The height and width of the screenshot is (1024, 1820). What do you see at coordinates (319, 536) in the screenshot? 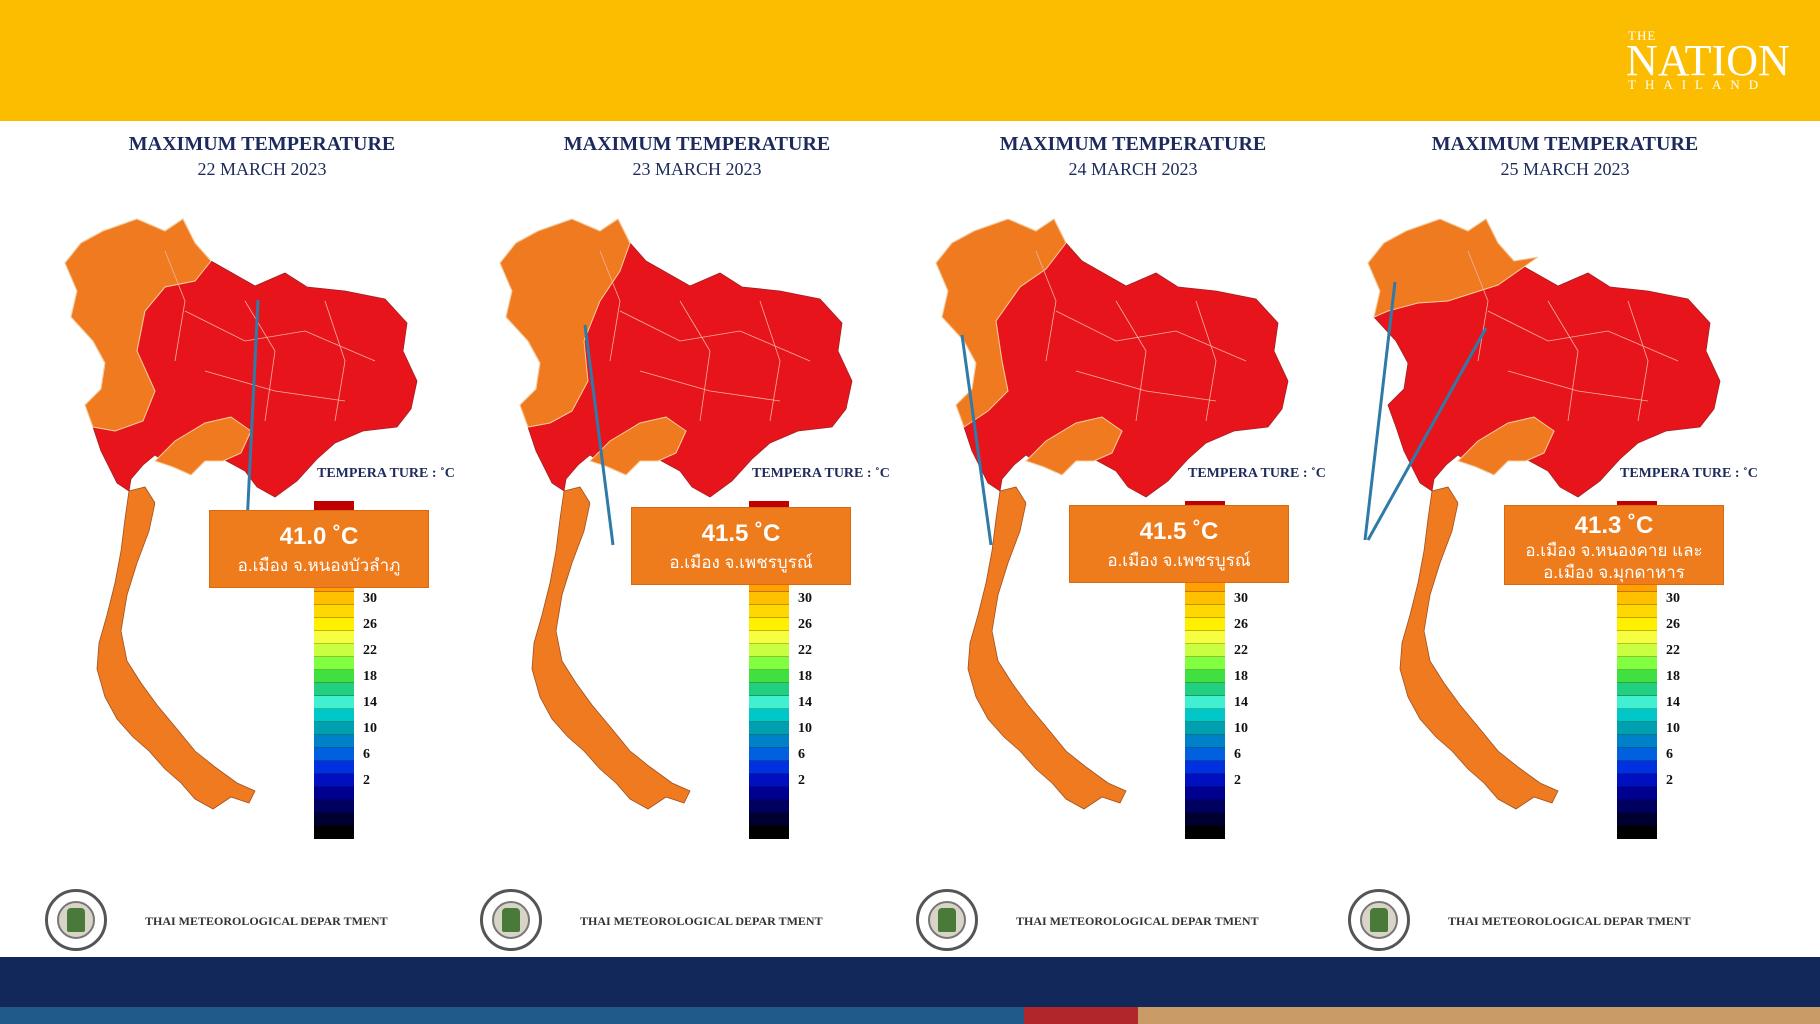
I see `callout-temperature: 41.0 ˚C` at bounding box center [319, 536].